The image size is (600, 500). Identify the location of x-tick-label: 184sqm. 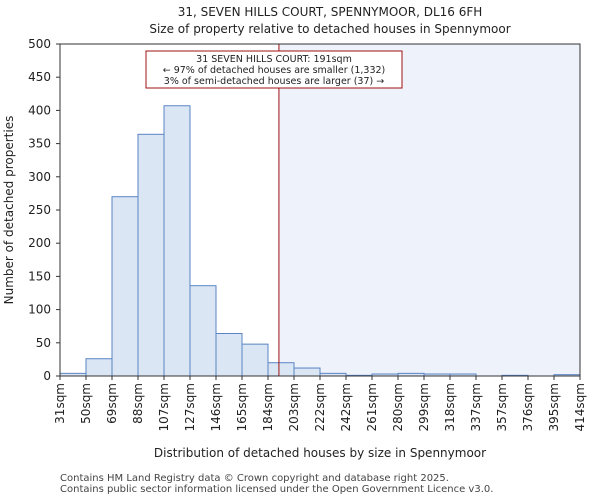
(268, 407).